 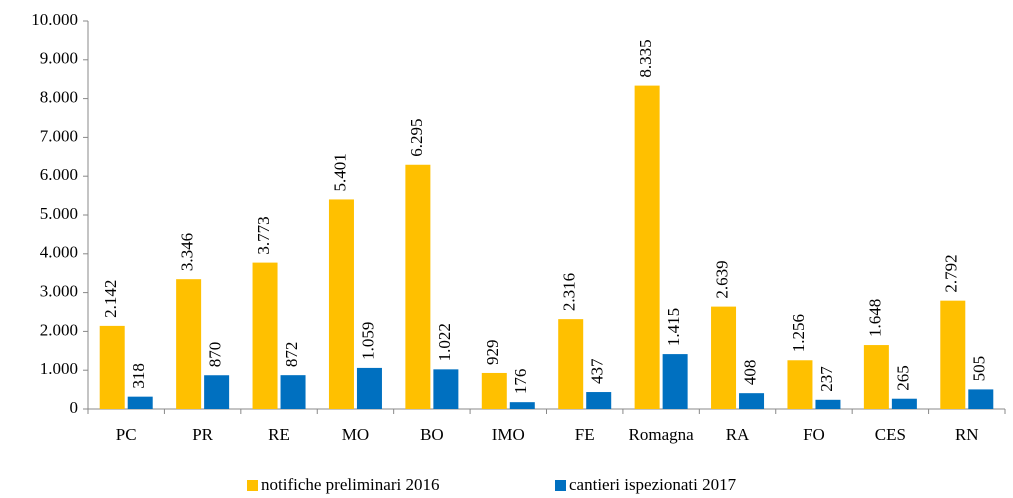 I want to click on y-tick-label: 2.000, so click(x=59, y=329).